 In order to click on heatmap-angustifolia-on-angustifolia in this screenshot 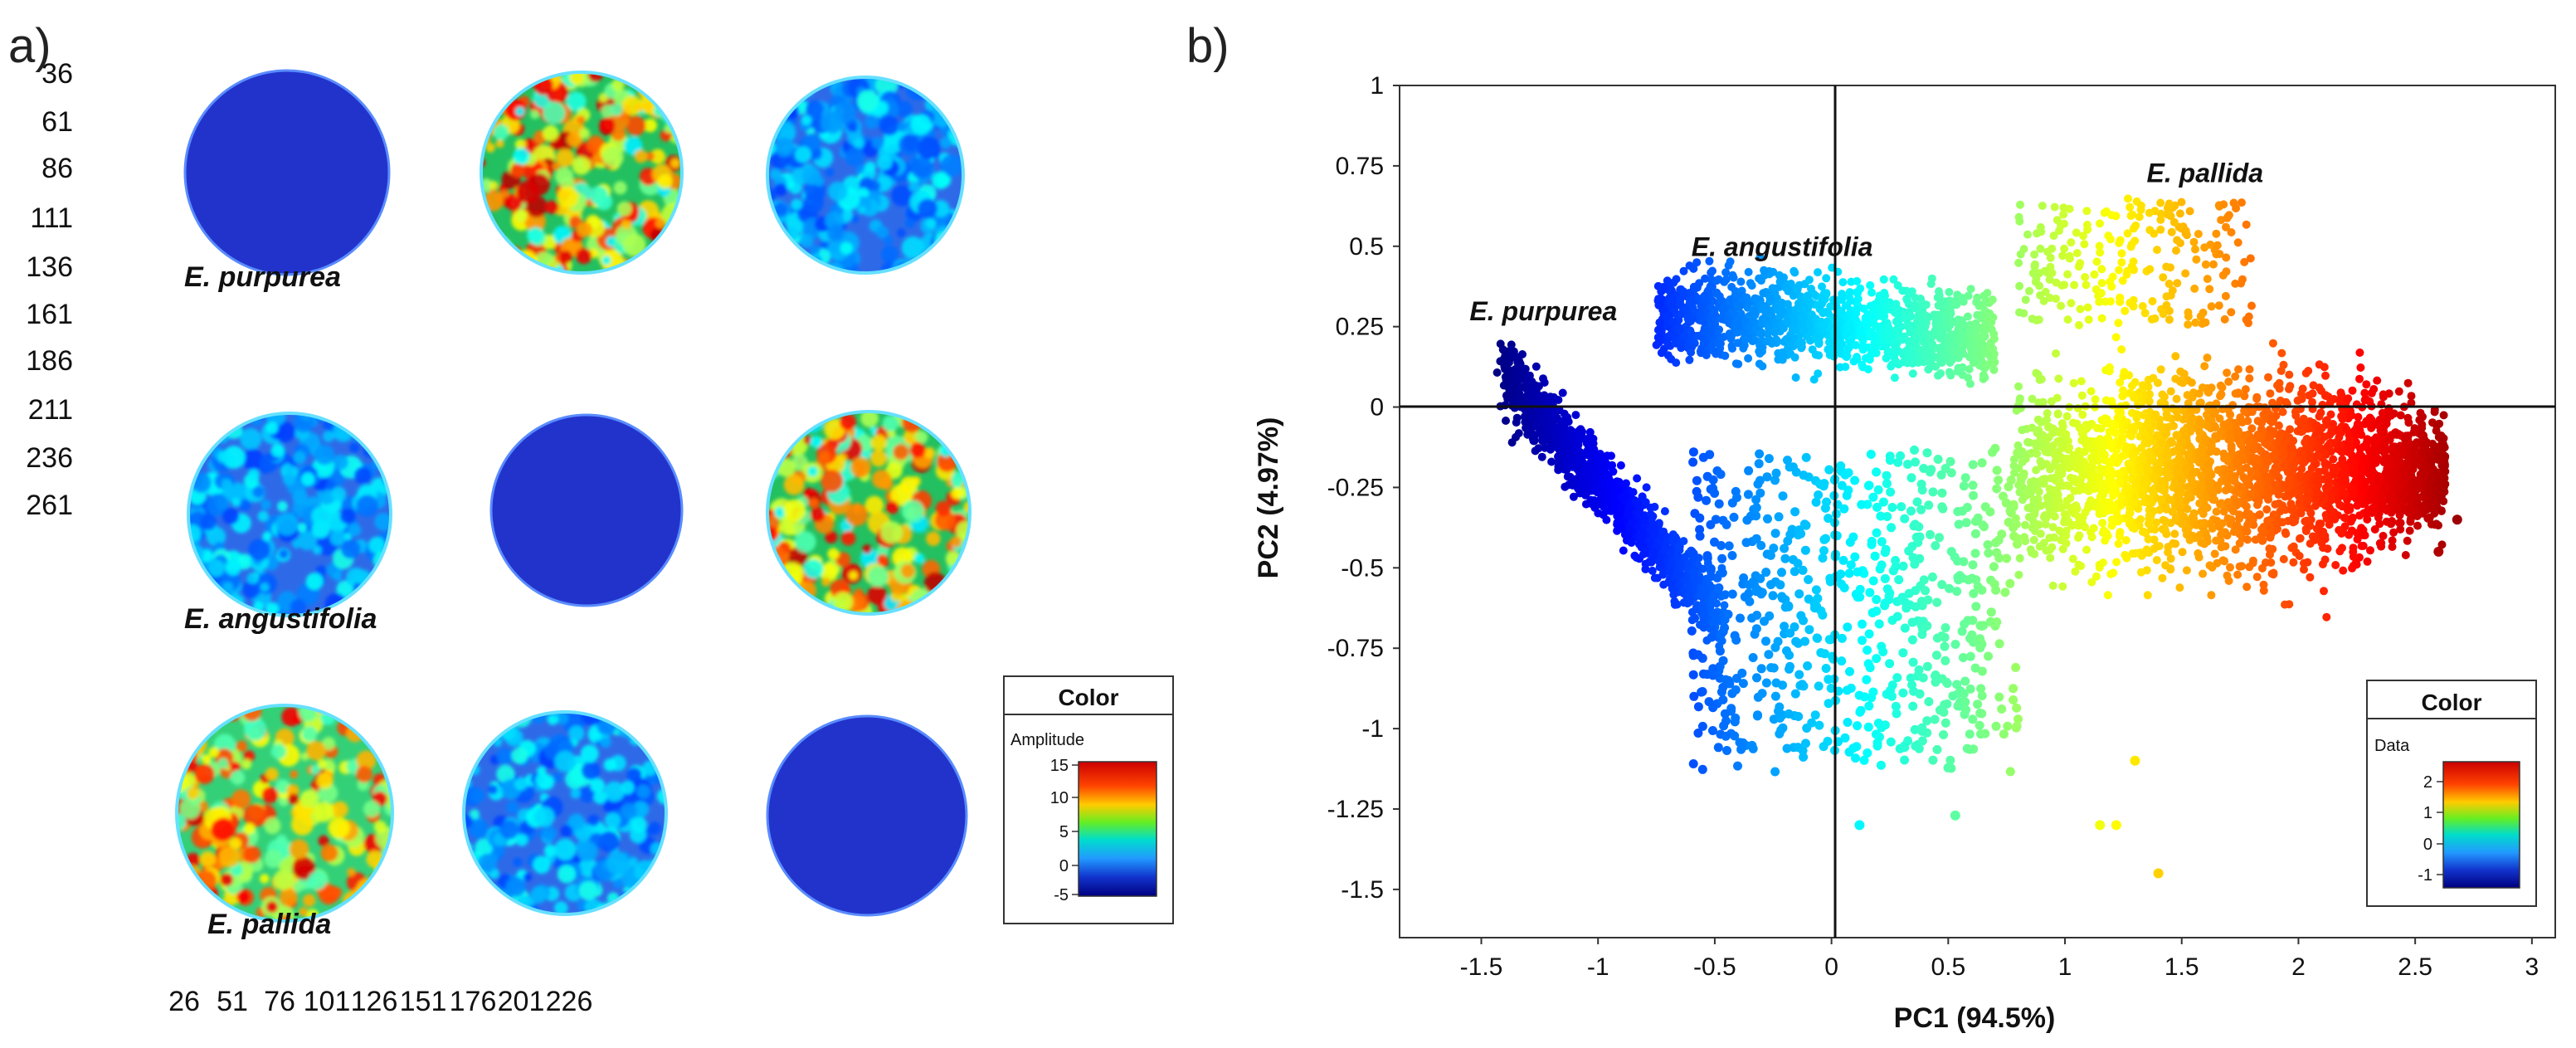, I will do `click(586, 510)`.